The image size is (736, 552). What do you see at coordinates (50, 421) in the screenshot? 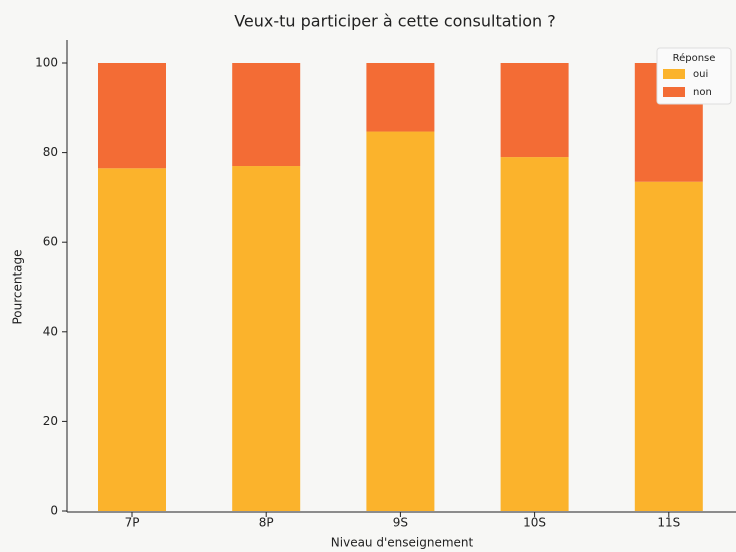
I see `y-tick-label: 20` at bounding box center [50, 421].